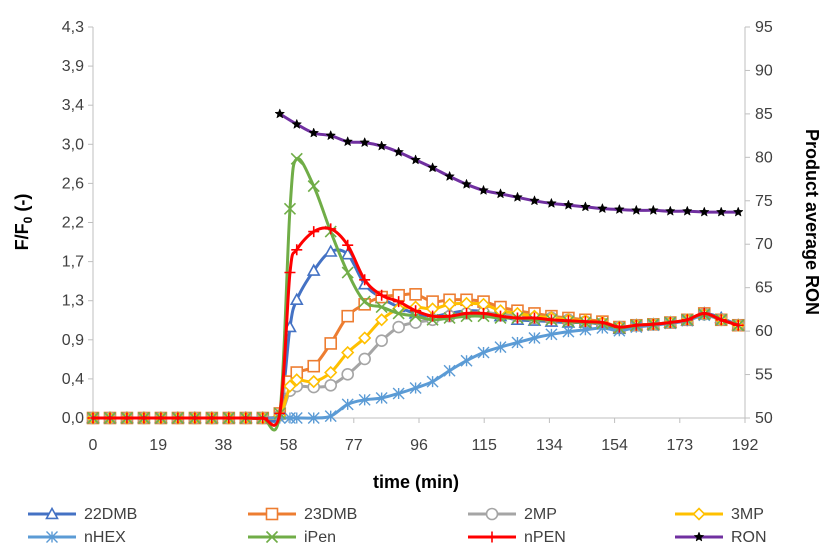 The height and width of the screenshot is (548, 821). I want to click on legend-label-2mp: 2MP, so click(540, 514).